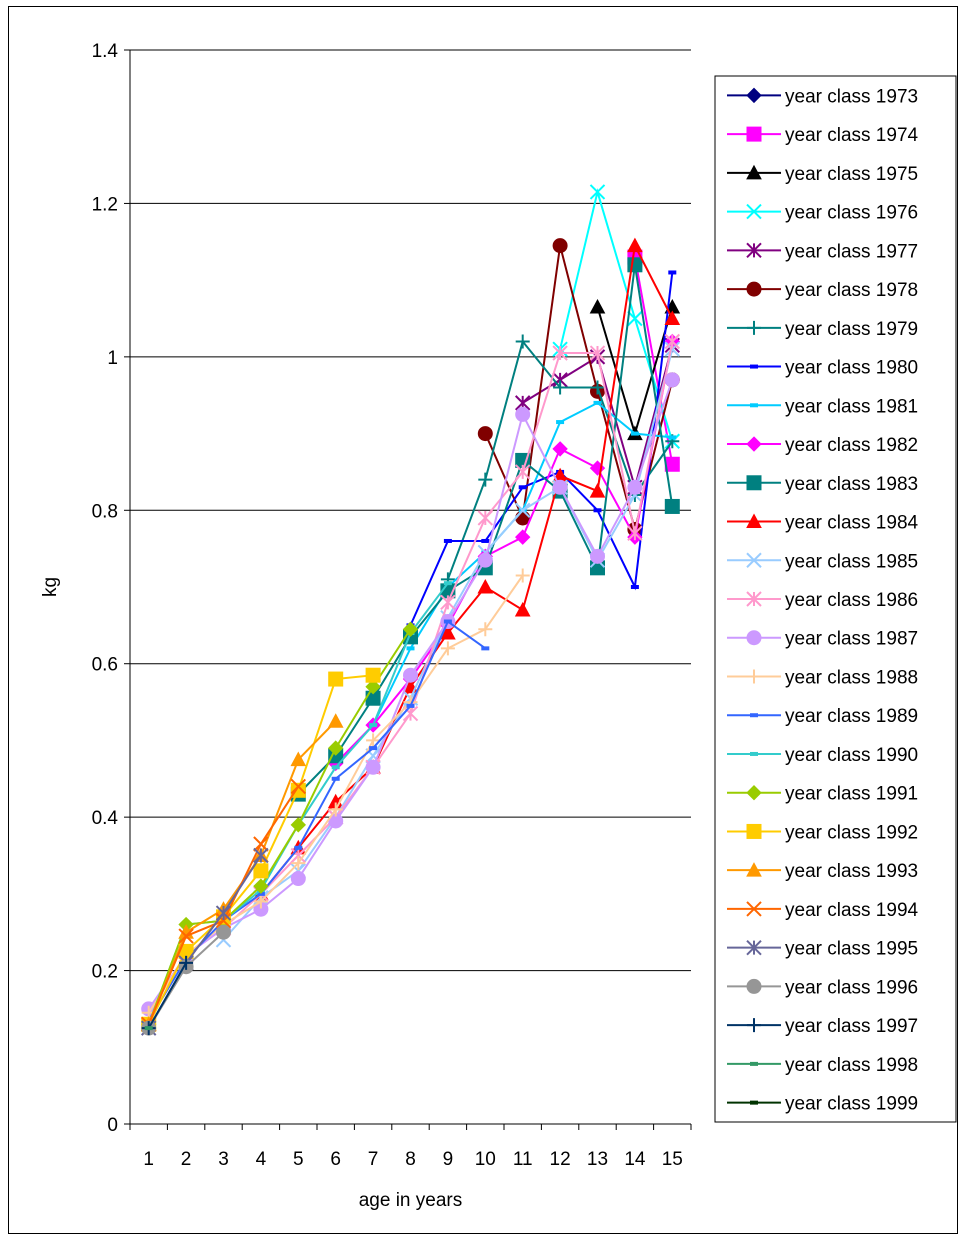 Image resolution: width=963 pixels, height=1240 pixels. Describe the element at coordinates (167, 995) in the screenshot. I see `series-year-class-1997` at that location.